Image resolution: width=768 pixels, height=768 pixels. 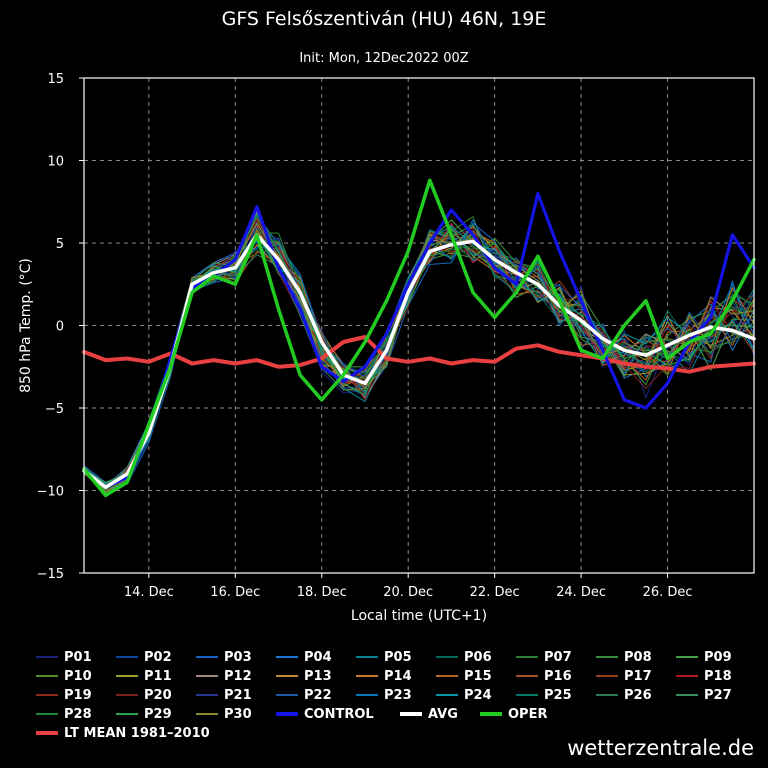 I want to click on legend-item-p07: P07, so click(x=544, y=657).